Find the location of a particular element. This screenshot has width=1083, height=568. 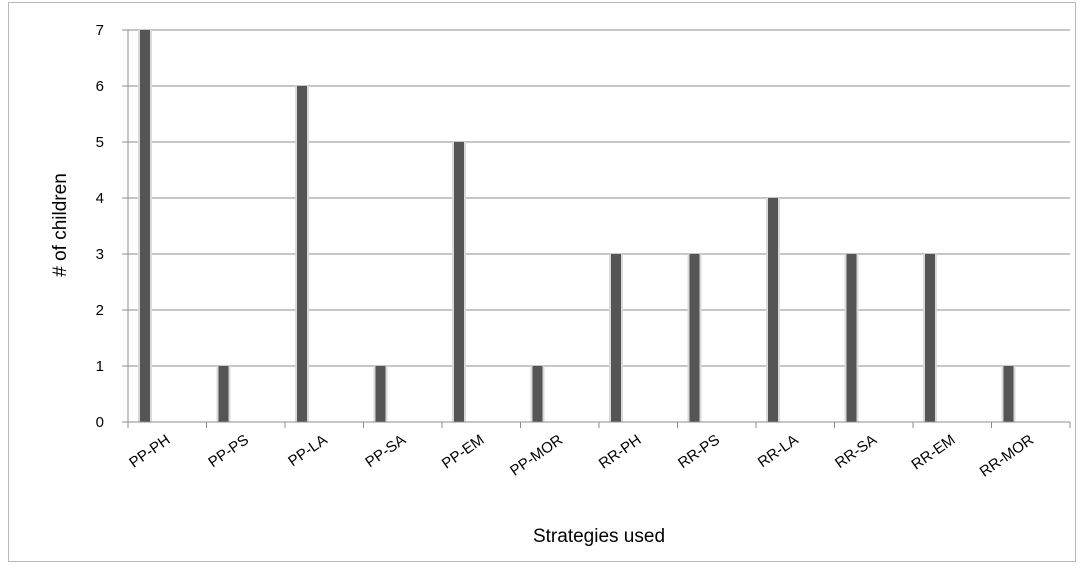

y-axis-title: # of children is located at coordinates (60, 225).